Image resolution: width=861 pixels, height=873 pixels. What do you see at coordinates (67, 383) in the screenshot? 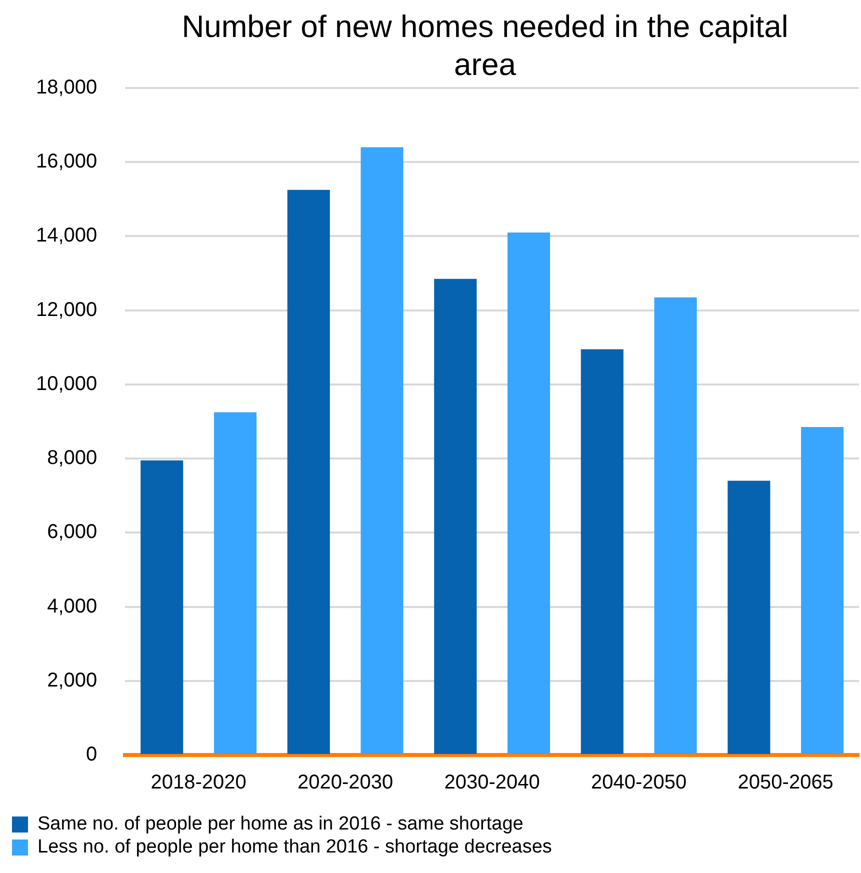
I see `y-tick-label: 10,000` at bounding box center [67, 383].